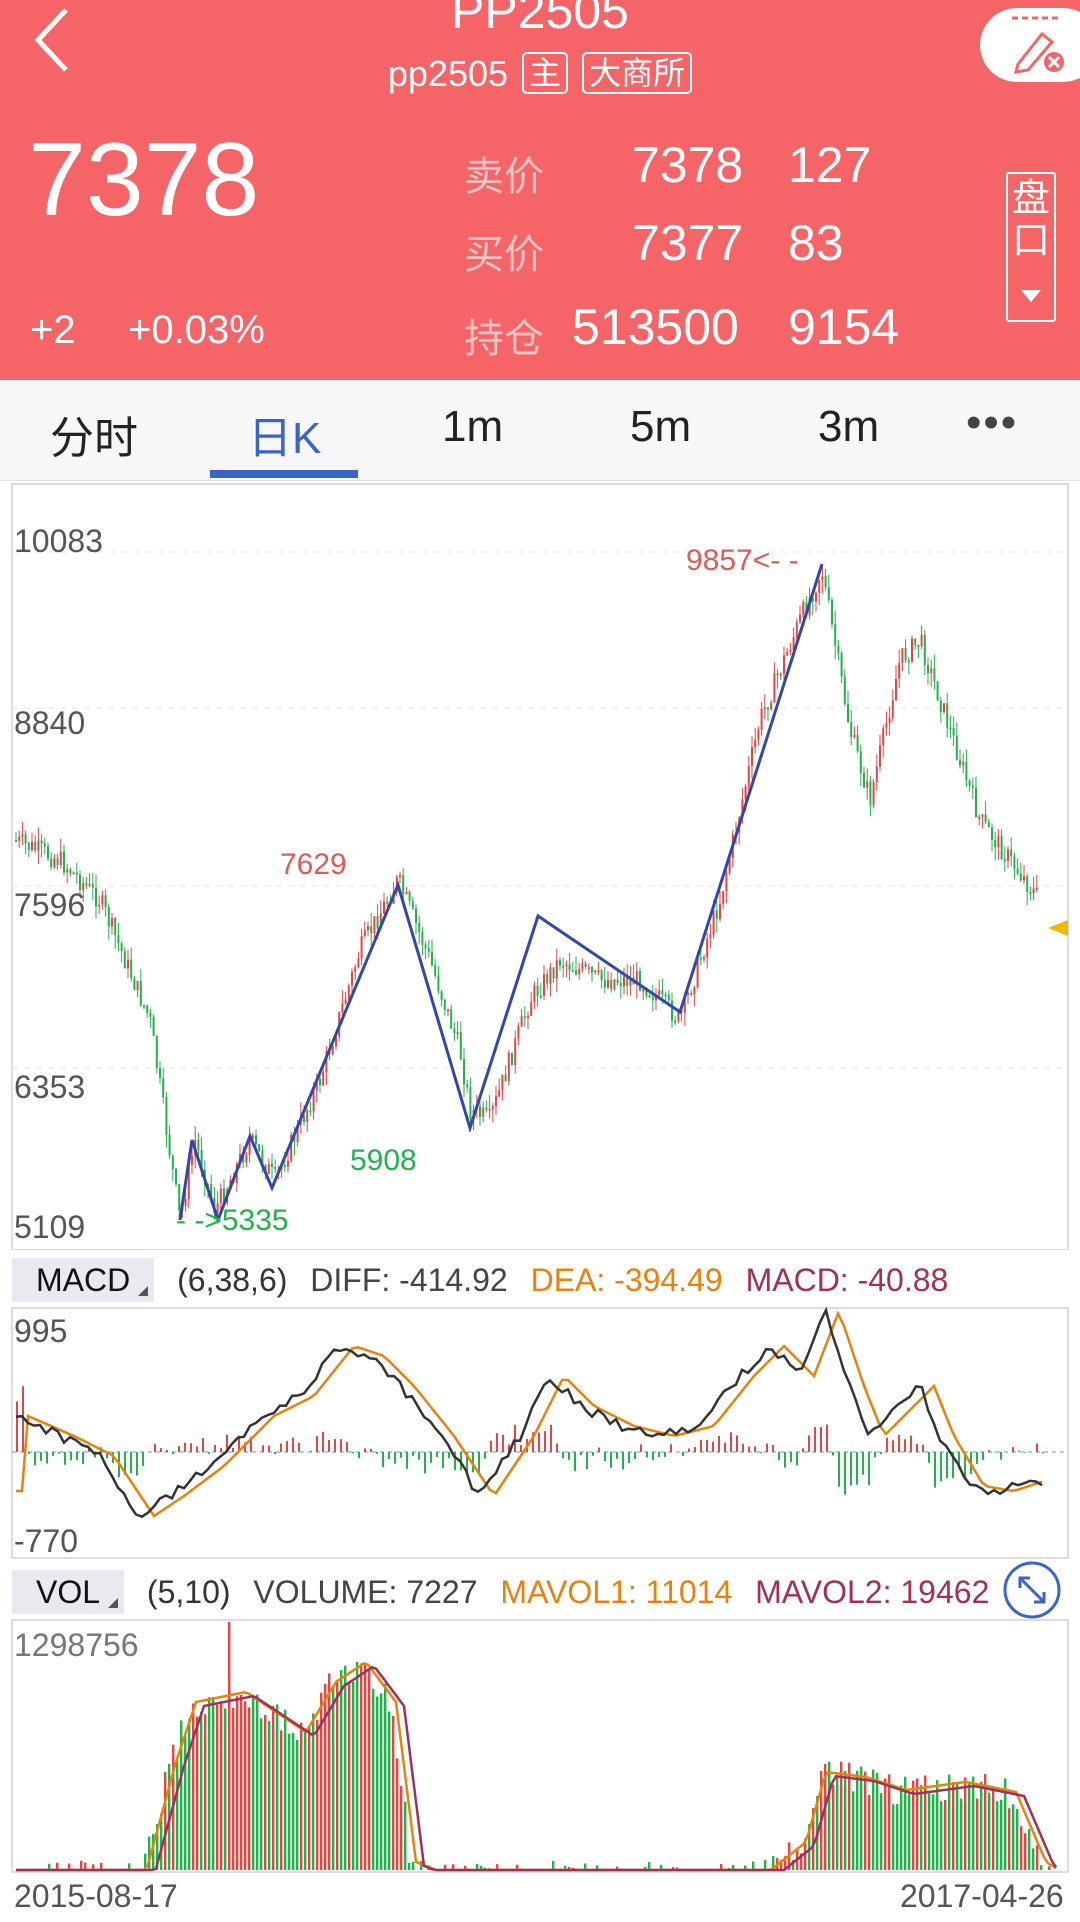 Image resolution: width=1080 pixels, height=1922 pixels. I want to click on tab-3m: 3m, so click(849, 426).